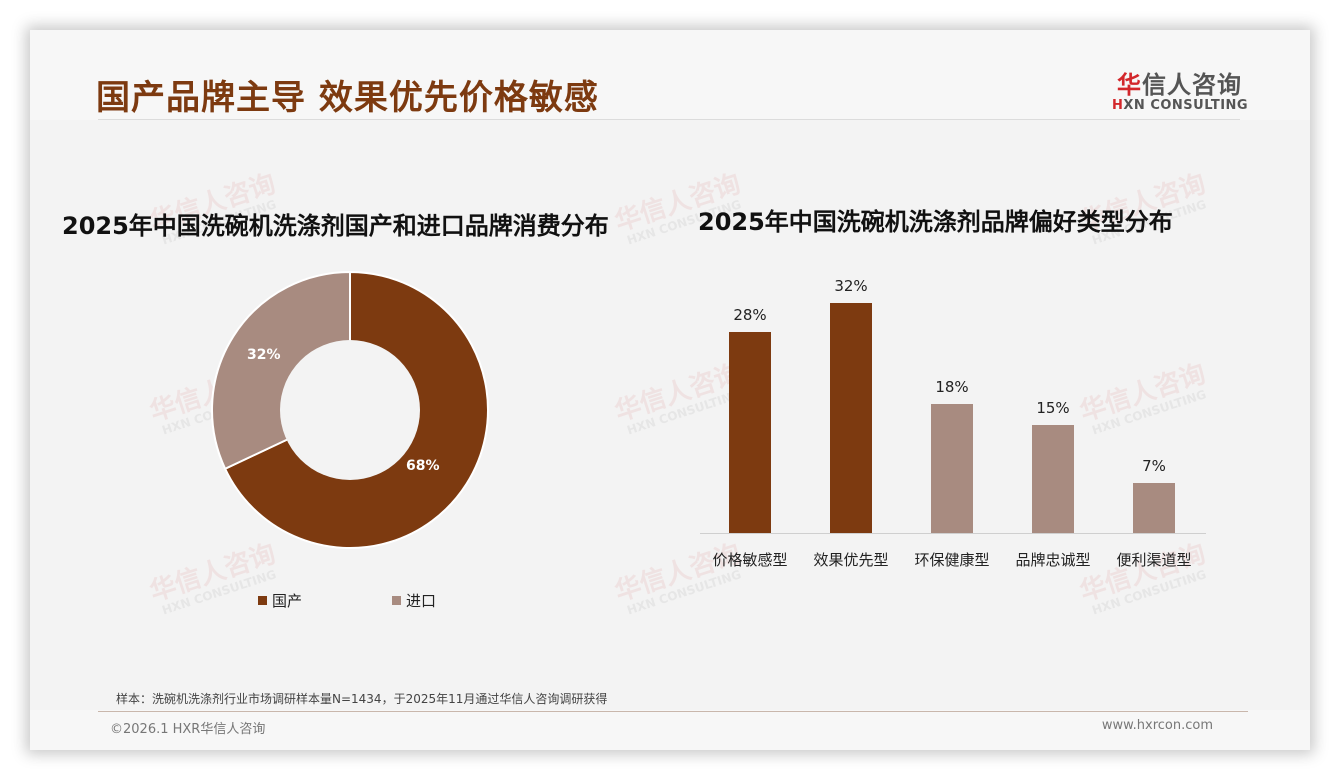  I want to click on donut-label-domestic: 68%, so click(423, 466).